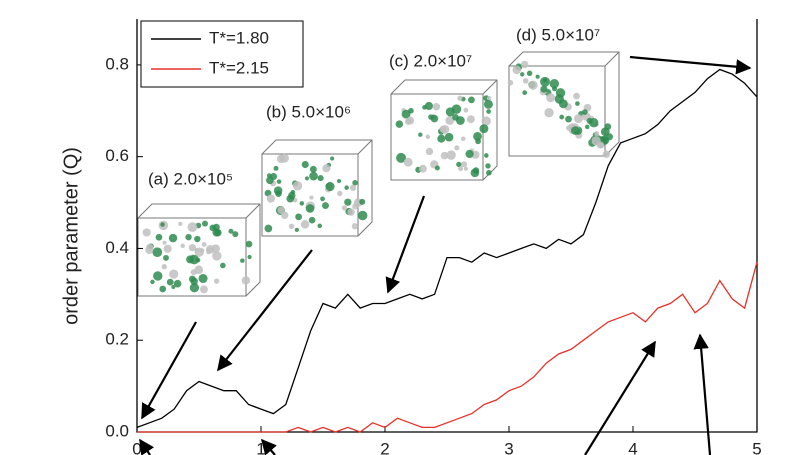  I want to click on y-tick-label: 0.8, so click(117, 63).